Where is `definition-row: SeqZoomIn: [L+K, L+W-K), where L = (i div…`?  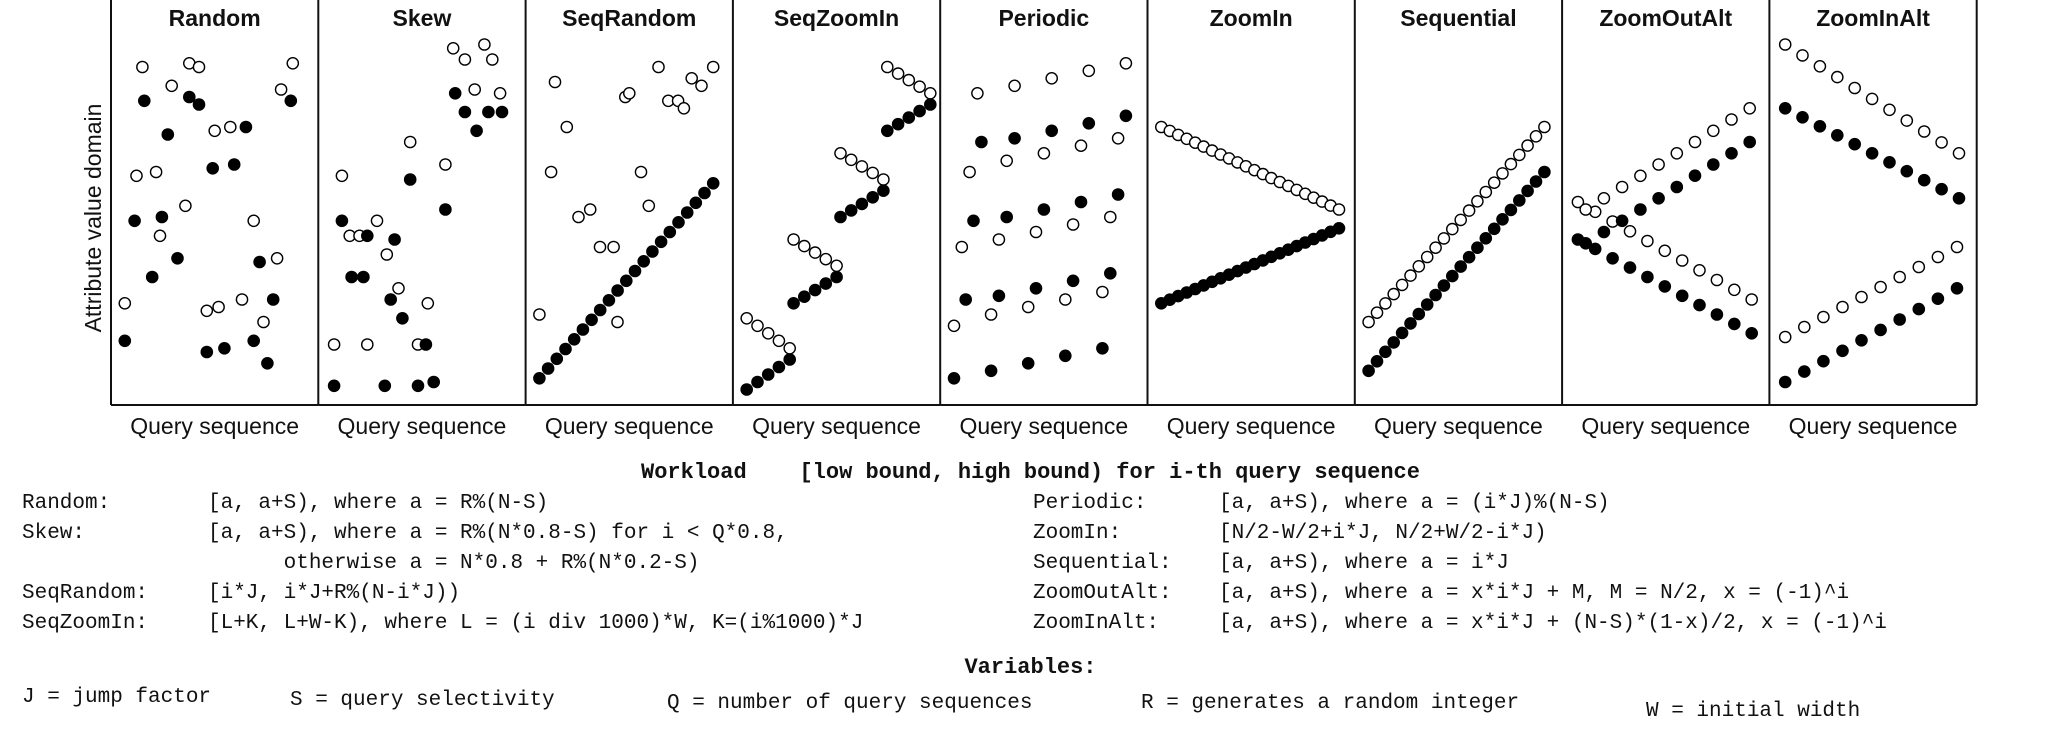
definition-row: SeqZoomIn: [L+K, L+W-K), where L = (i div… is located at coordinates (527, 624).